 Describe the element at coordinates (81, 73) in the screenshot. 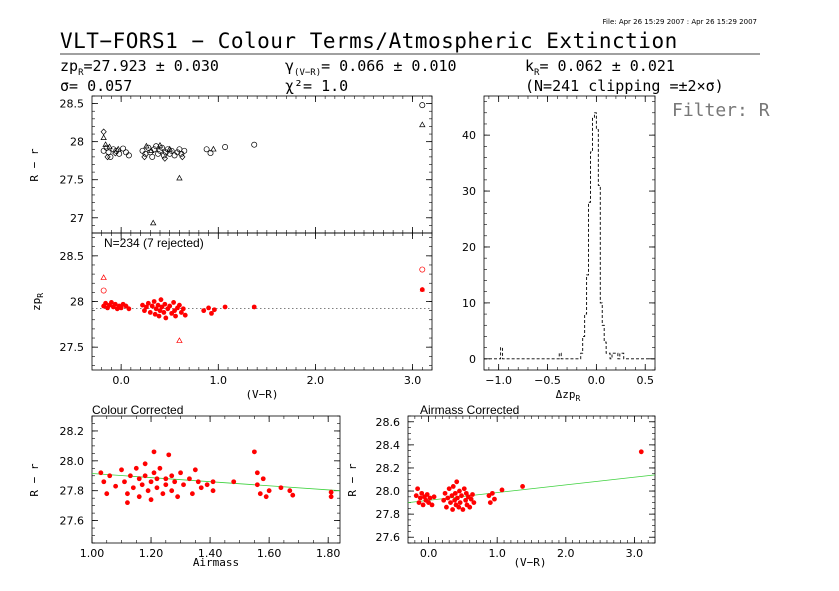

I see `zp-subscript: R` at that location.